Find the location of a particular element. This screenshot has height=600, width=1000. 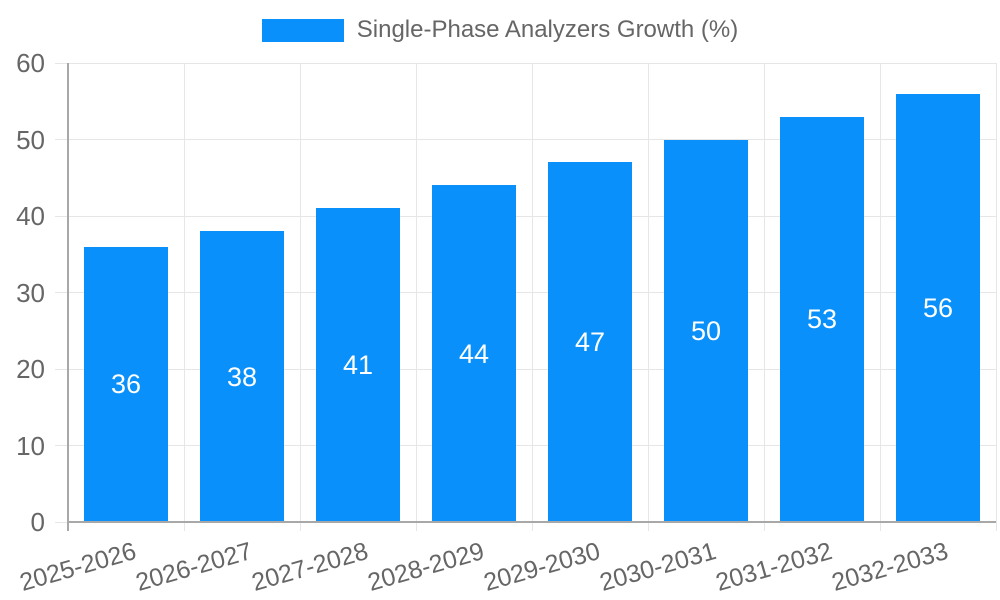

x-axis-tick-label: 2028-2029 is located at coordinates (426, 567).